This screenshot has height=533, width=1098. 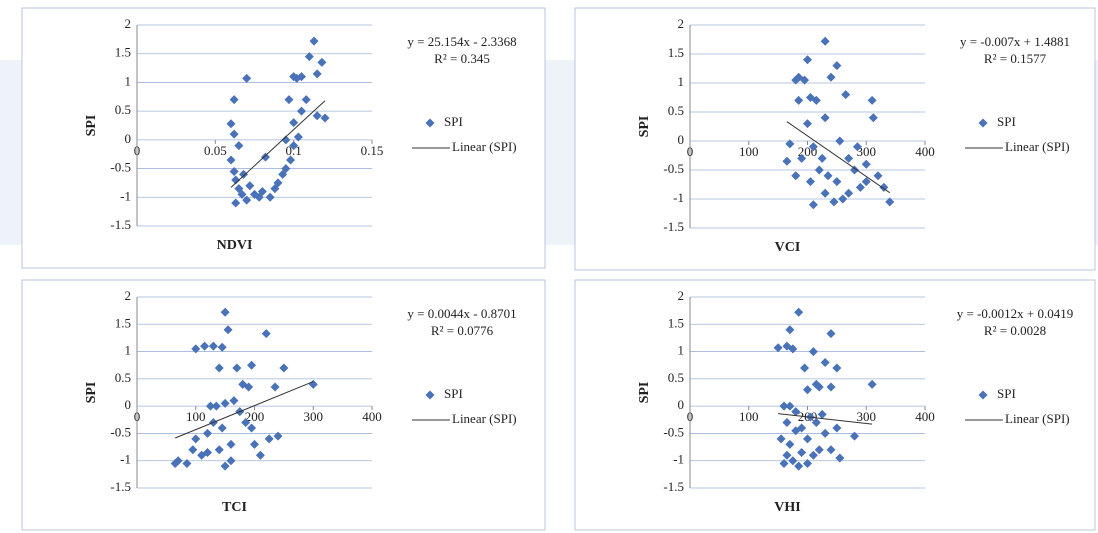 What do you see at coordinates (1015, 330) in the screenshot?
I see `trendline-r-squared: R² = 0.0028` at bounding box center [1015, 330].